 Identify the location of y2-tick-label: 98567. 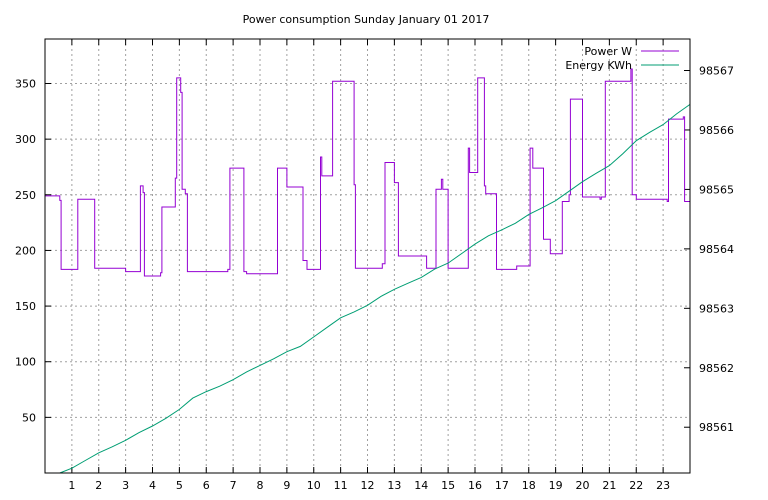
(716, 71).